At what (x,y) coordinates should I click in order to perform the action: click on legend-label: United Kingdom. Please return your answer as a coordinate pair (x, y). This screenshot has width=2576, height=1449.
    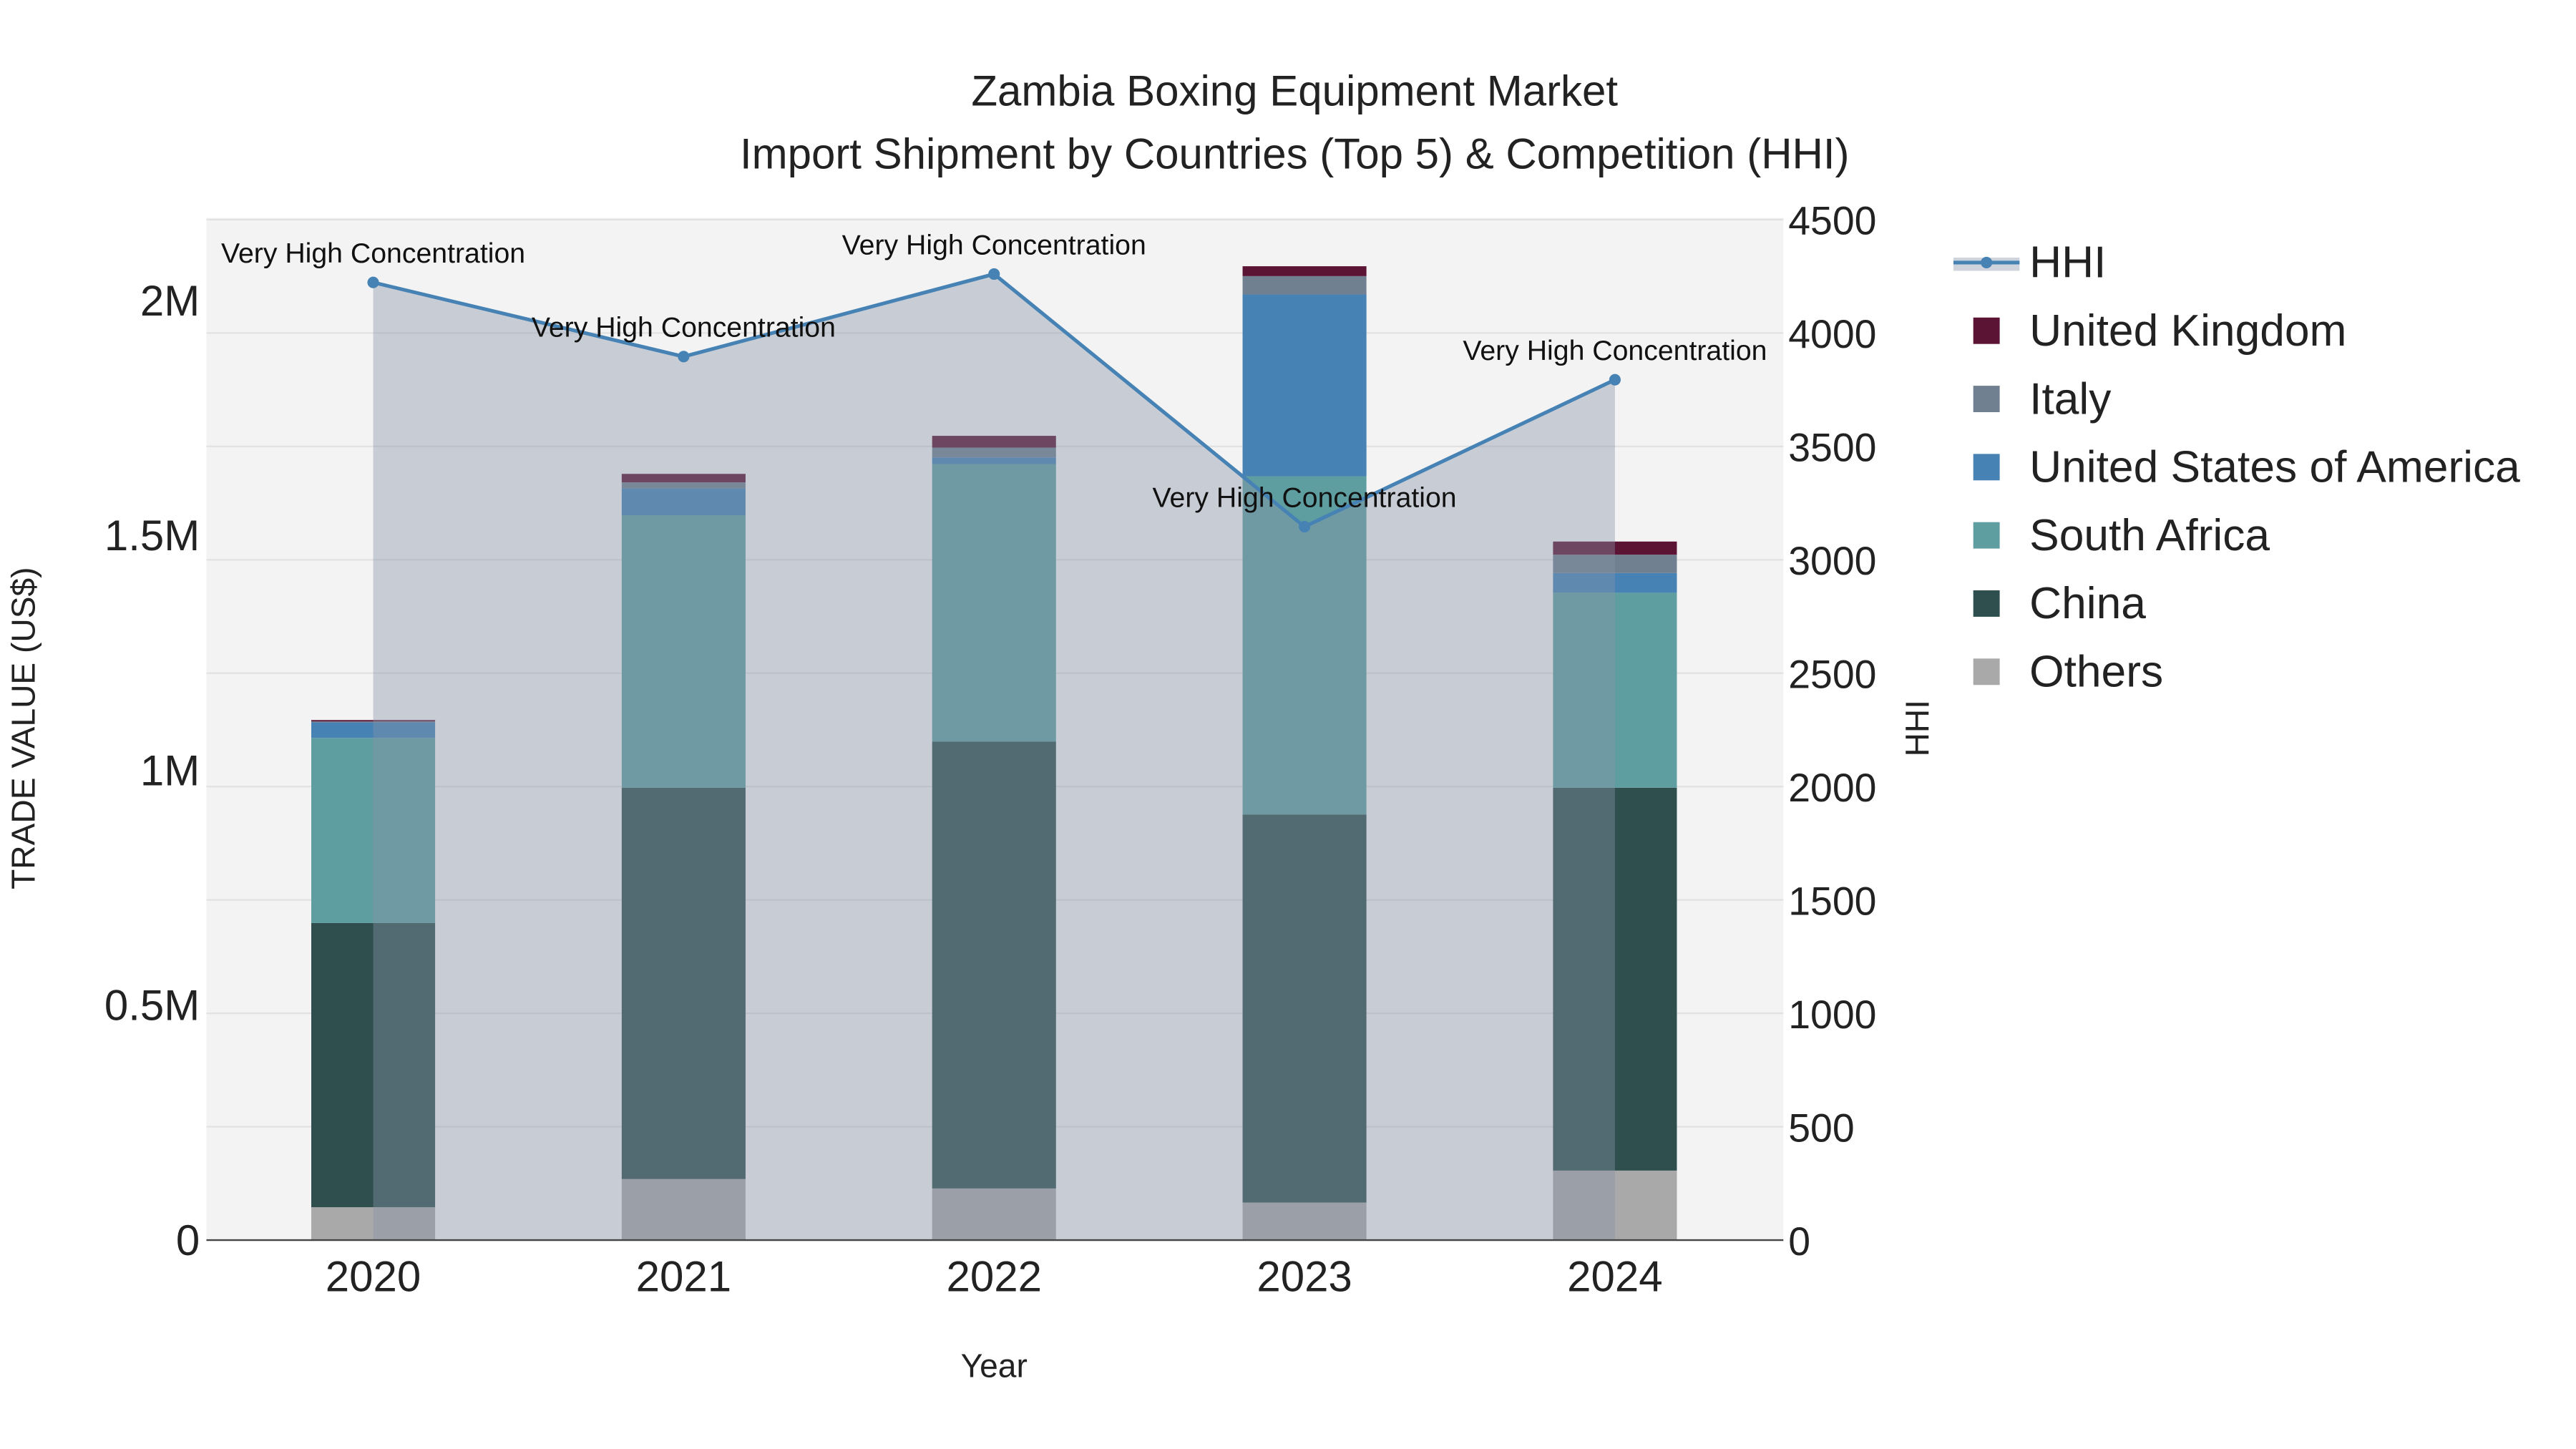
    Looking at the image, I should click on (2187, 331).